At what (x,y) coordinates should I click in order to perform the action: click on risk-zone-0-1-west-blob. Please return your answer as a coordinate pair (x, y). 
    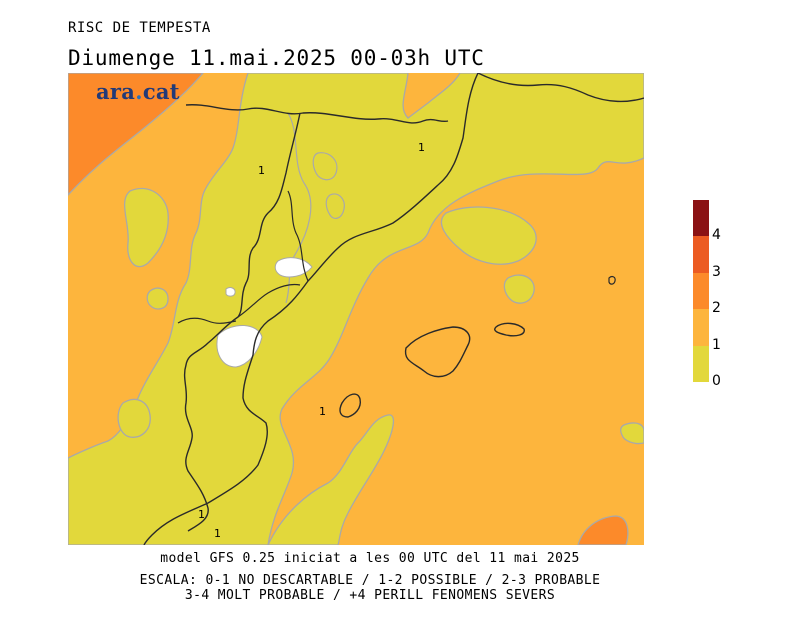
    Looking at the image, I should click on (146, 227).